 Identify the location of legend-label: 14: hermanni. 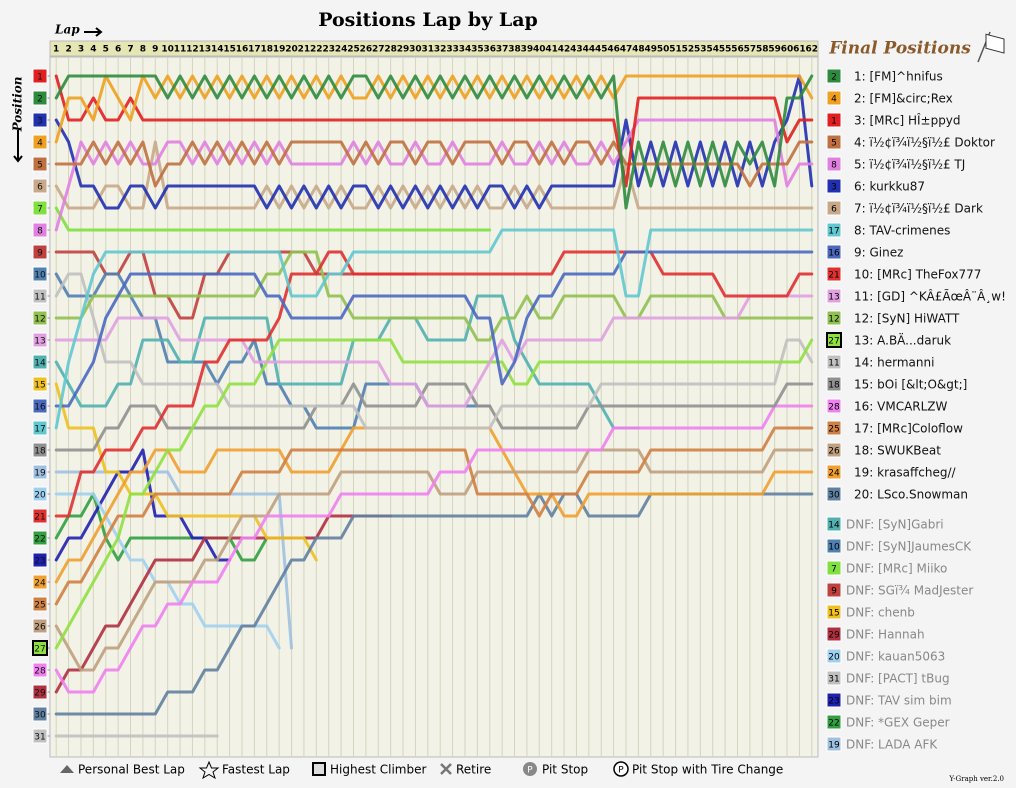
(894, 363).